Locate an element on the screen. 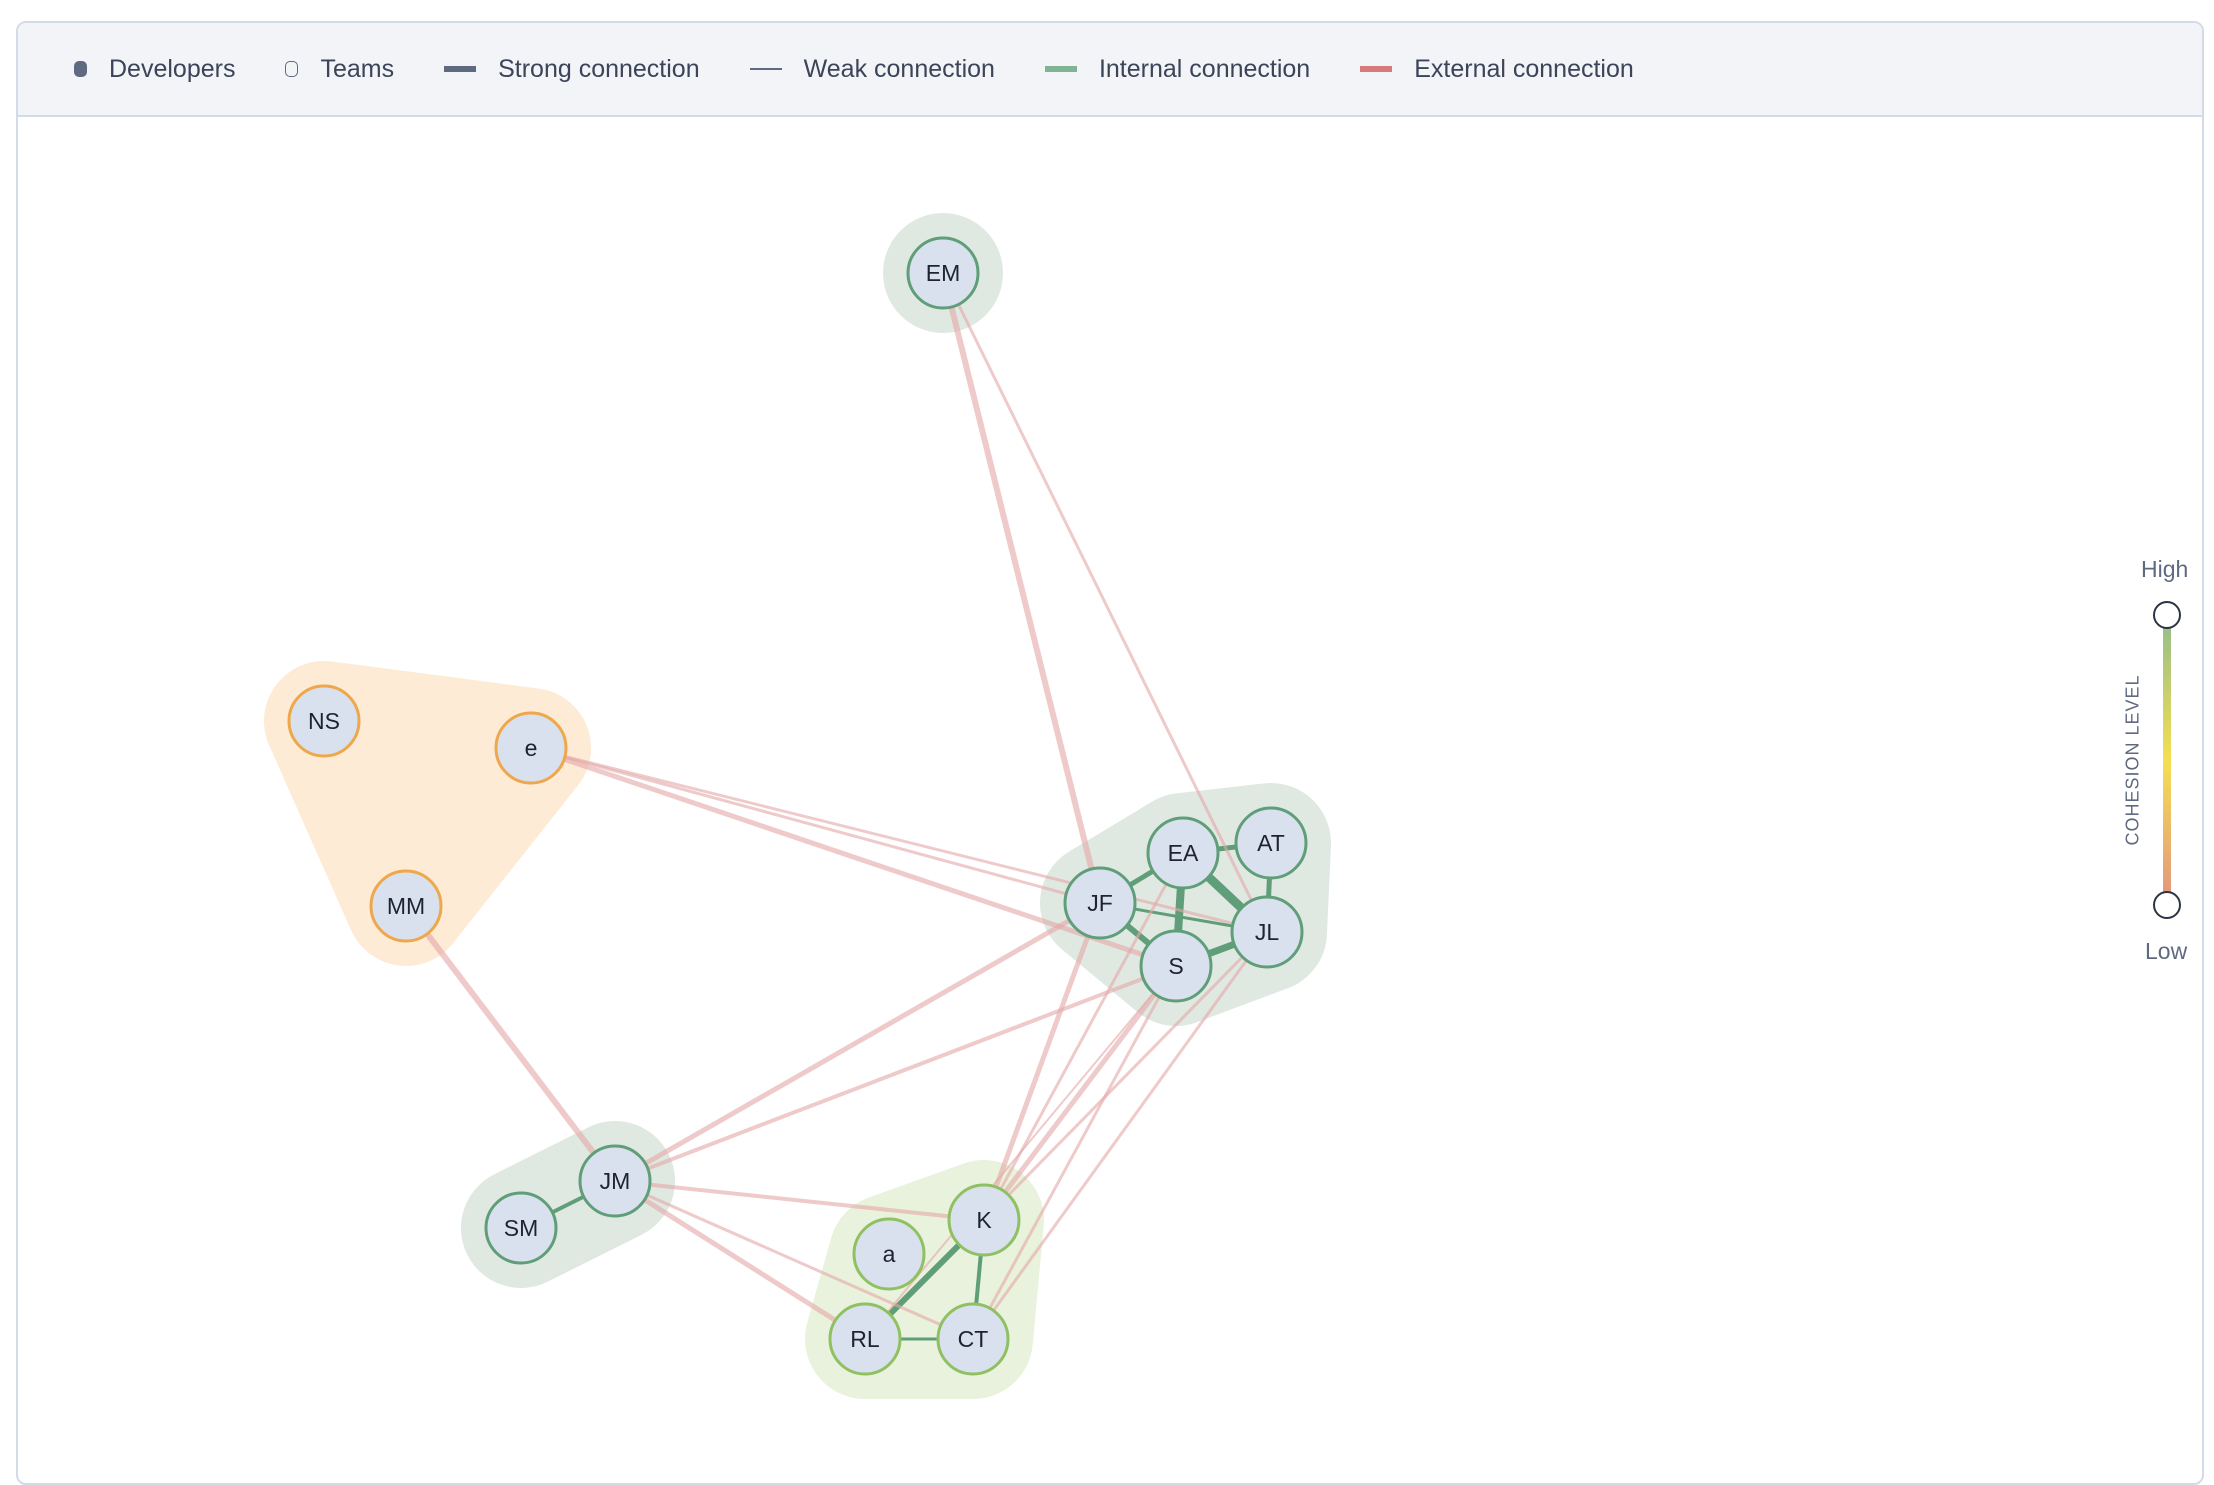 The height and width of the screenshot is (1485, 2214). developer-initials: CT is located at coordinates (973, 1339).